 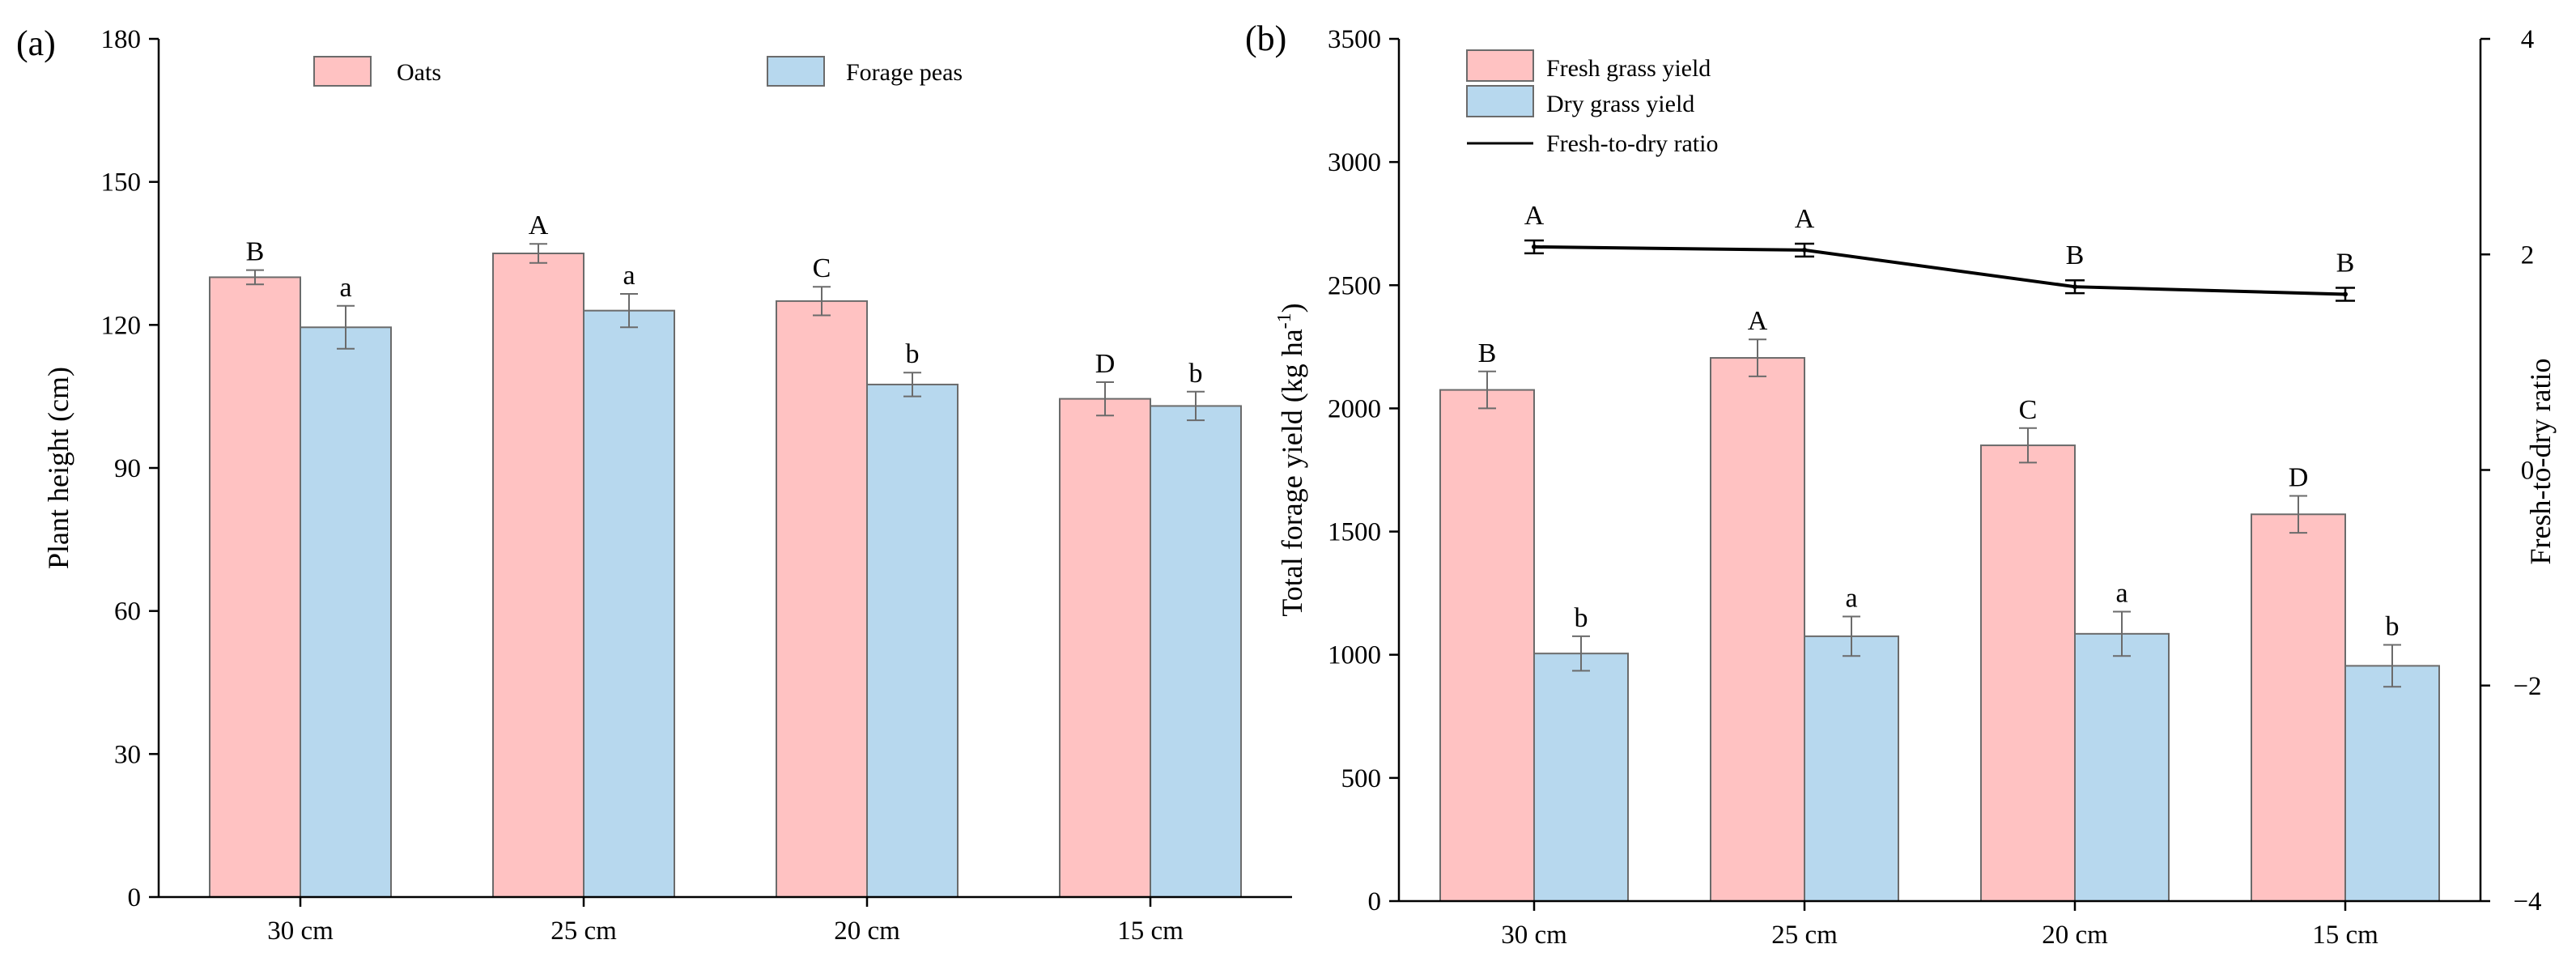 What do you see at coordinates (912, 640) in the screenshot?
I see `bar-forage-peas-20-cm` at bounding box center [912, 640].